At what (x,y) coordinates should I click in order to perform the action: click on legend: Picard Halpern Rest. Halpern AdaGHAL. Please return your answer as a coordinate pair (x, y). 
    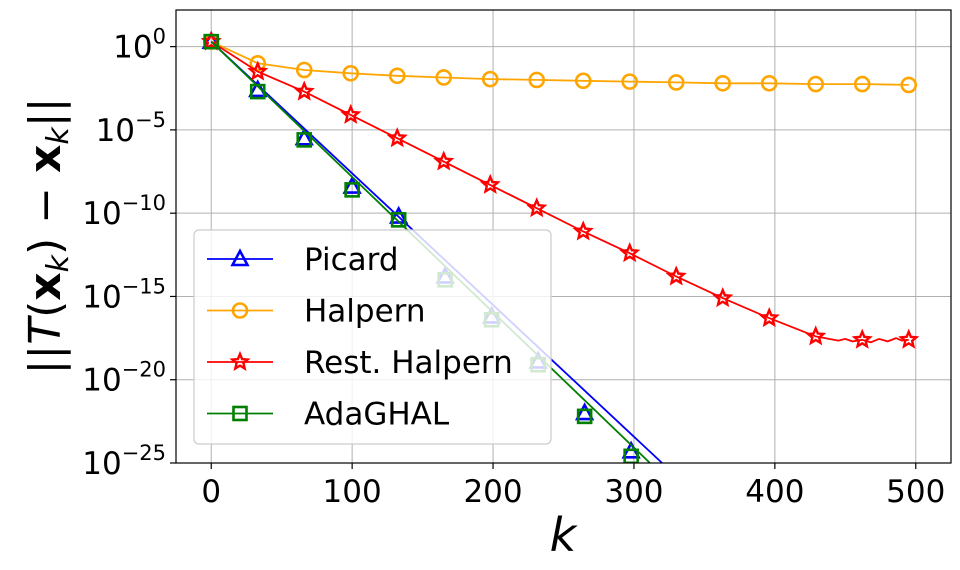
    Looking at the image, I should click on (372, 337).